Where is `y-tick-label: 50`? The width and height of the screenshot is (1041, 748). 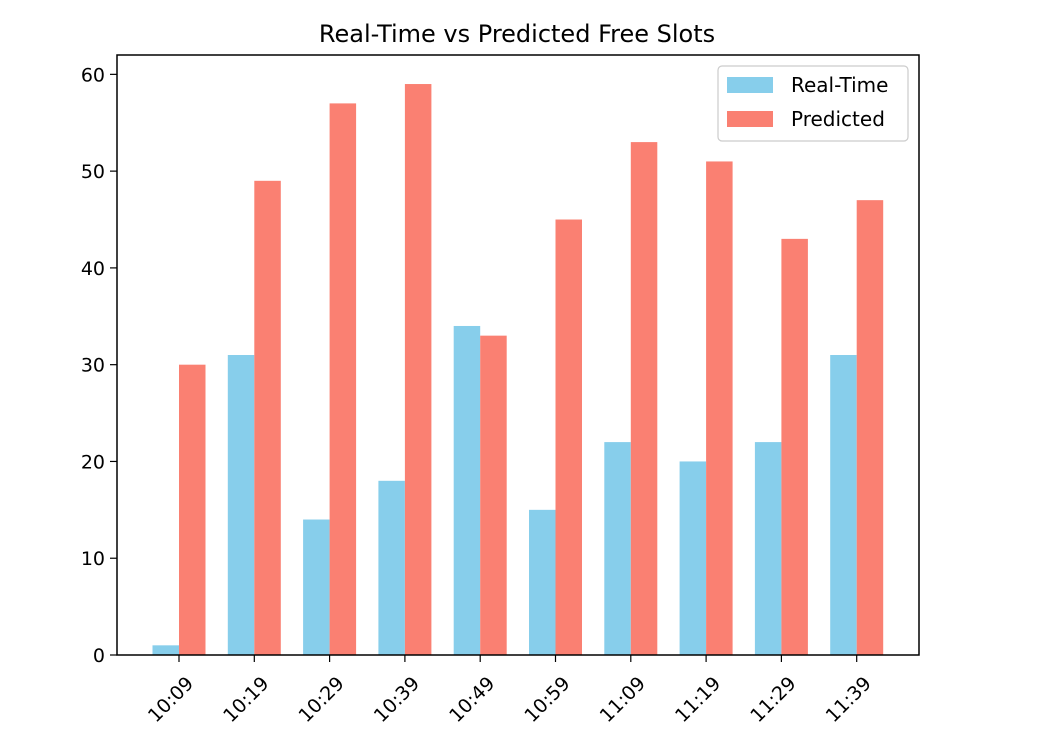 y-tick-label: 50 is located at coordinates (93, 172).